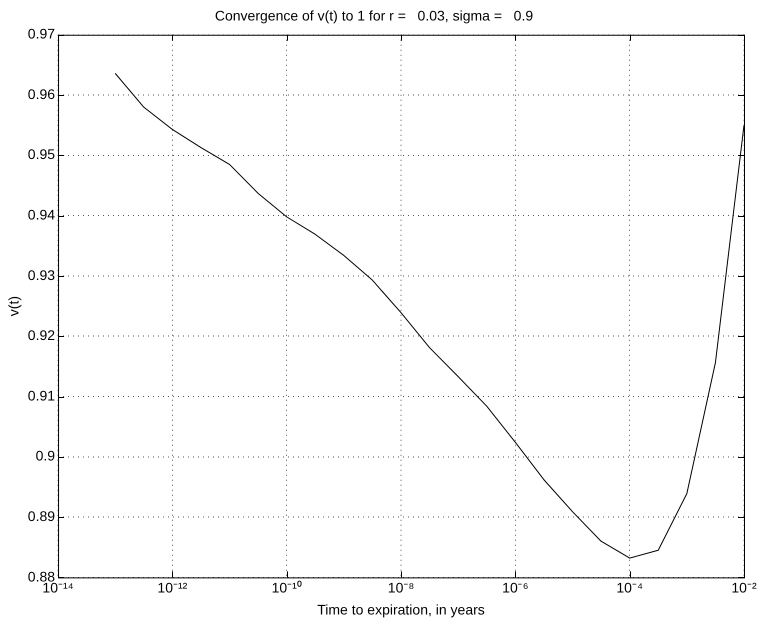  I want to click on x-tick-label: 10⁻⁴, so click(629, 588).